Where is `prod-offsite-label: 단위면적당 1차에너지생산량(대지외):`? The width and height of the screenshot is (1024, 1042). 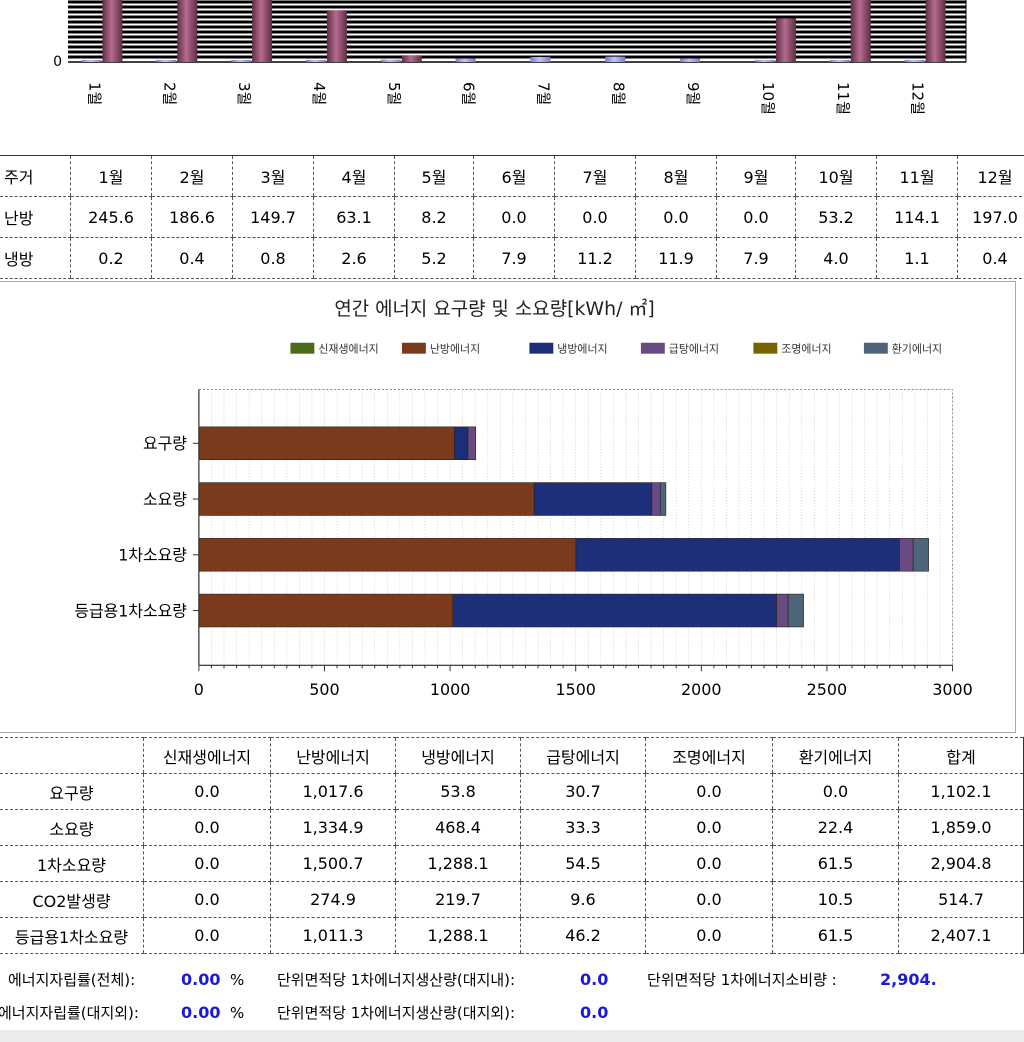
prod-offsite-label: 단위면적당 1차에너지생산량(대지외): is located at coordinates (396, 1013).